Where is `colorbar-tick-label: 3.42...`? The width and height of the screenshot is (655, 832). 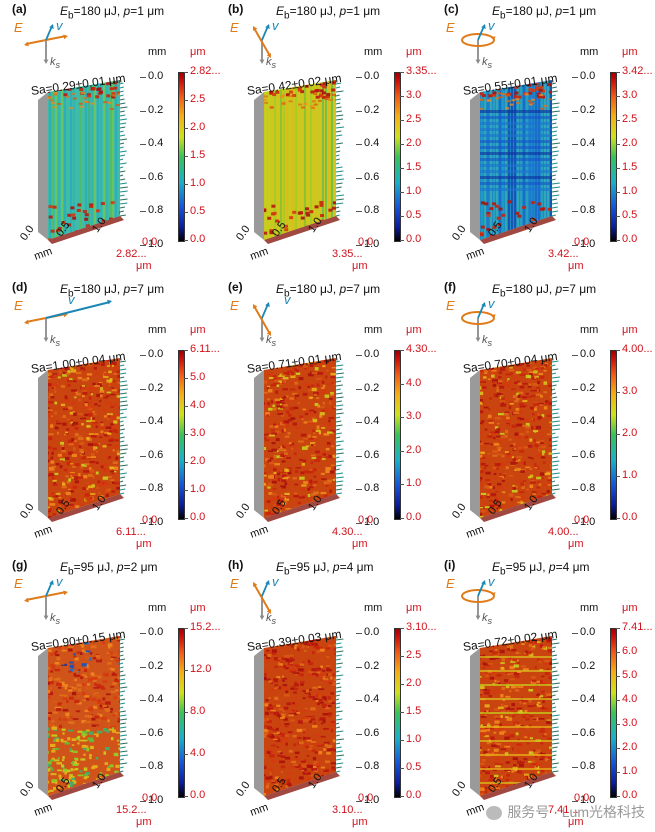 colorbar-tick-label: 3.42... is located at coordinates (634, 71).